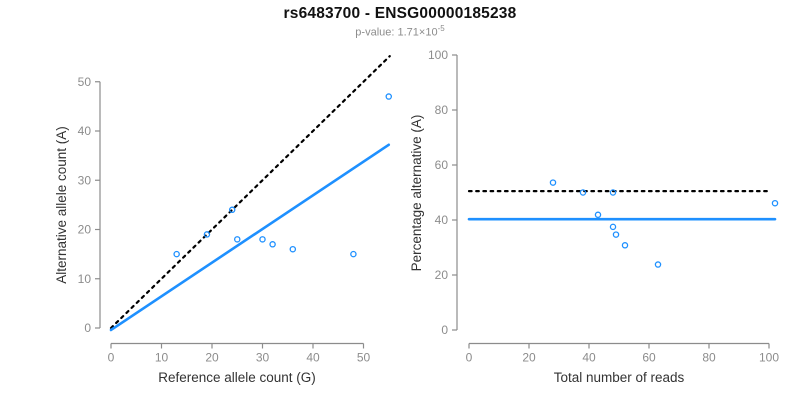 Image resolution: width=800 pixels, height=400 pixels. I want to click on x-tick-label: 10, so click(162, 358).